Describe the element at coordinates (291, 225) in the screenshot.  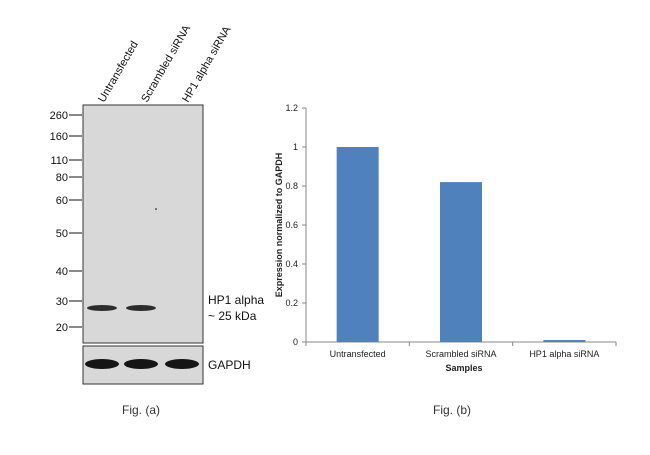
I see `y-tick-label: 0.6` at that location.